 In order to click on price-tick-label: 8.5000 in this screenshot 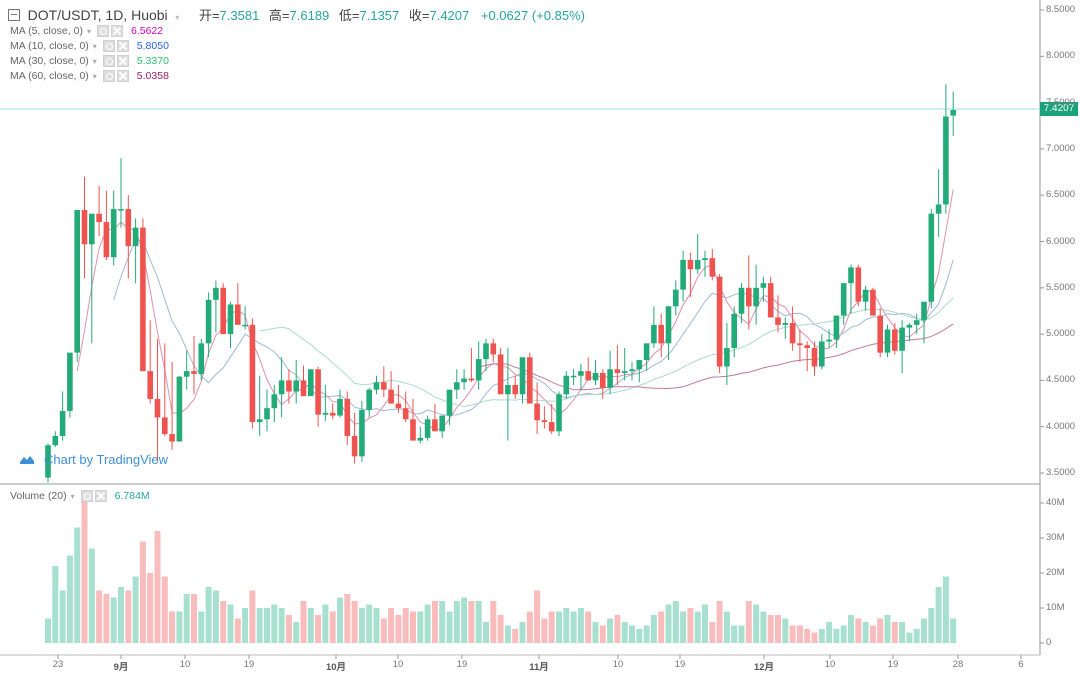, I will do `click(1061, 9)`.